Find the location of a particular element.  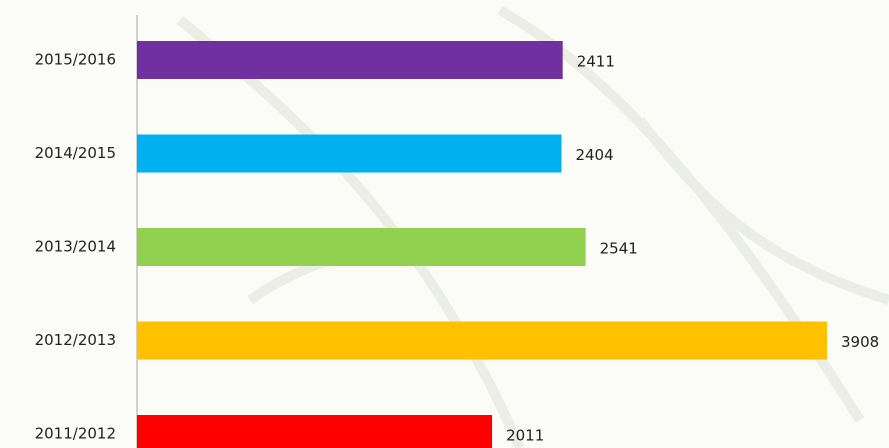

value-label: 2404 is located at coordinates (594, 155).